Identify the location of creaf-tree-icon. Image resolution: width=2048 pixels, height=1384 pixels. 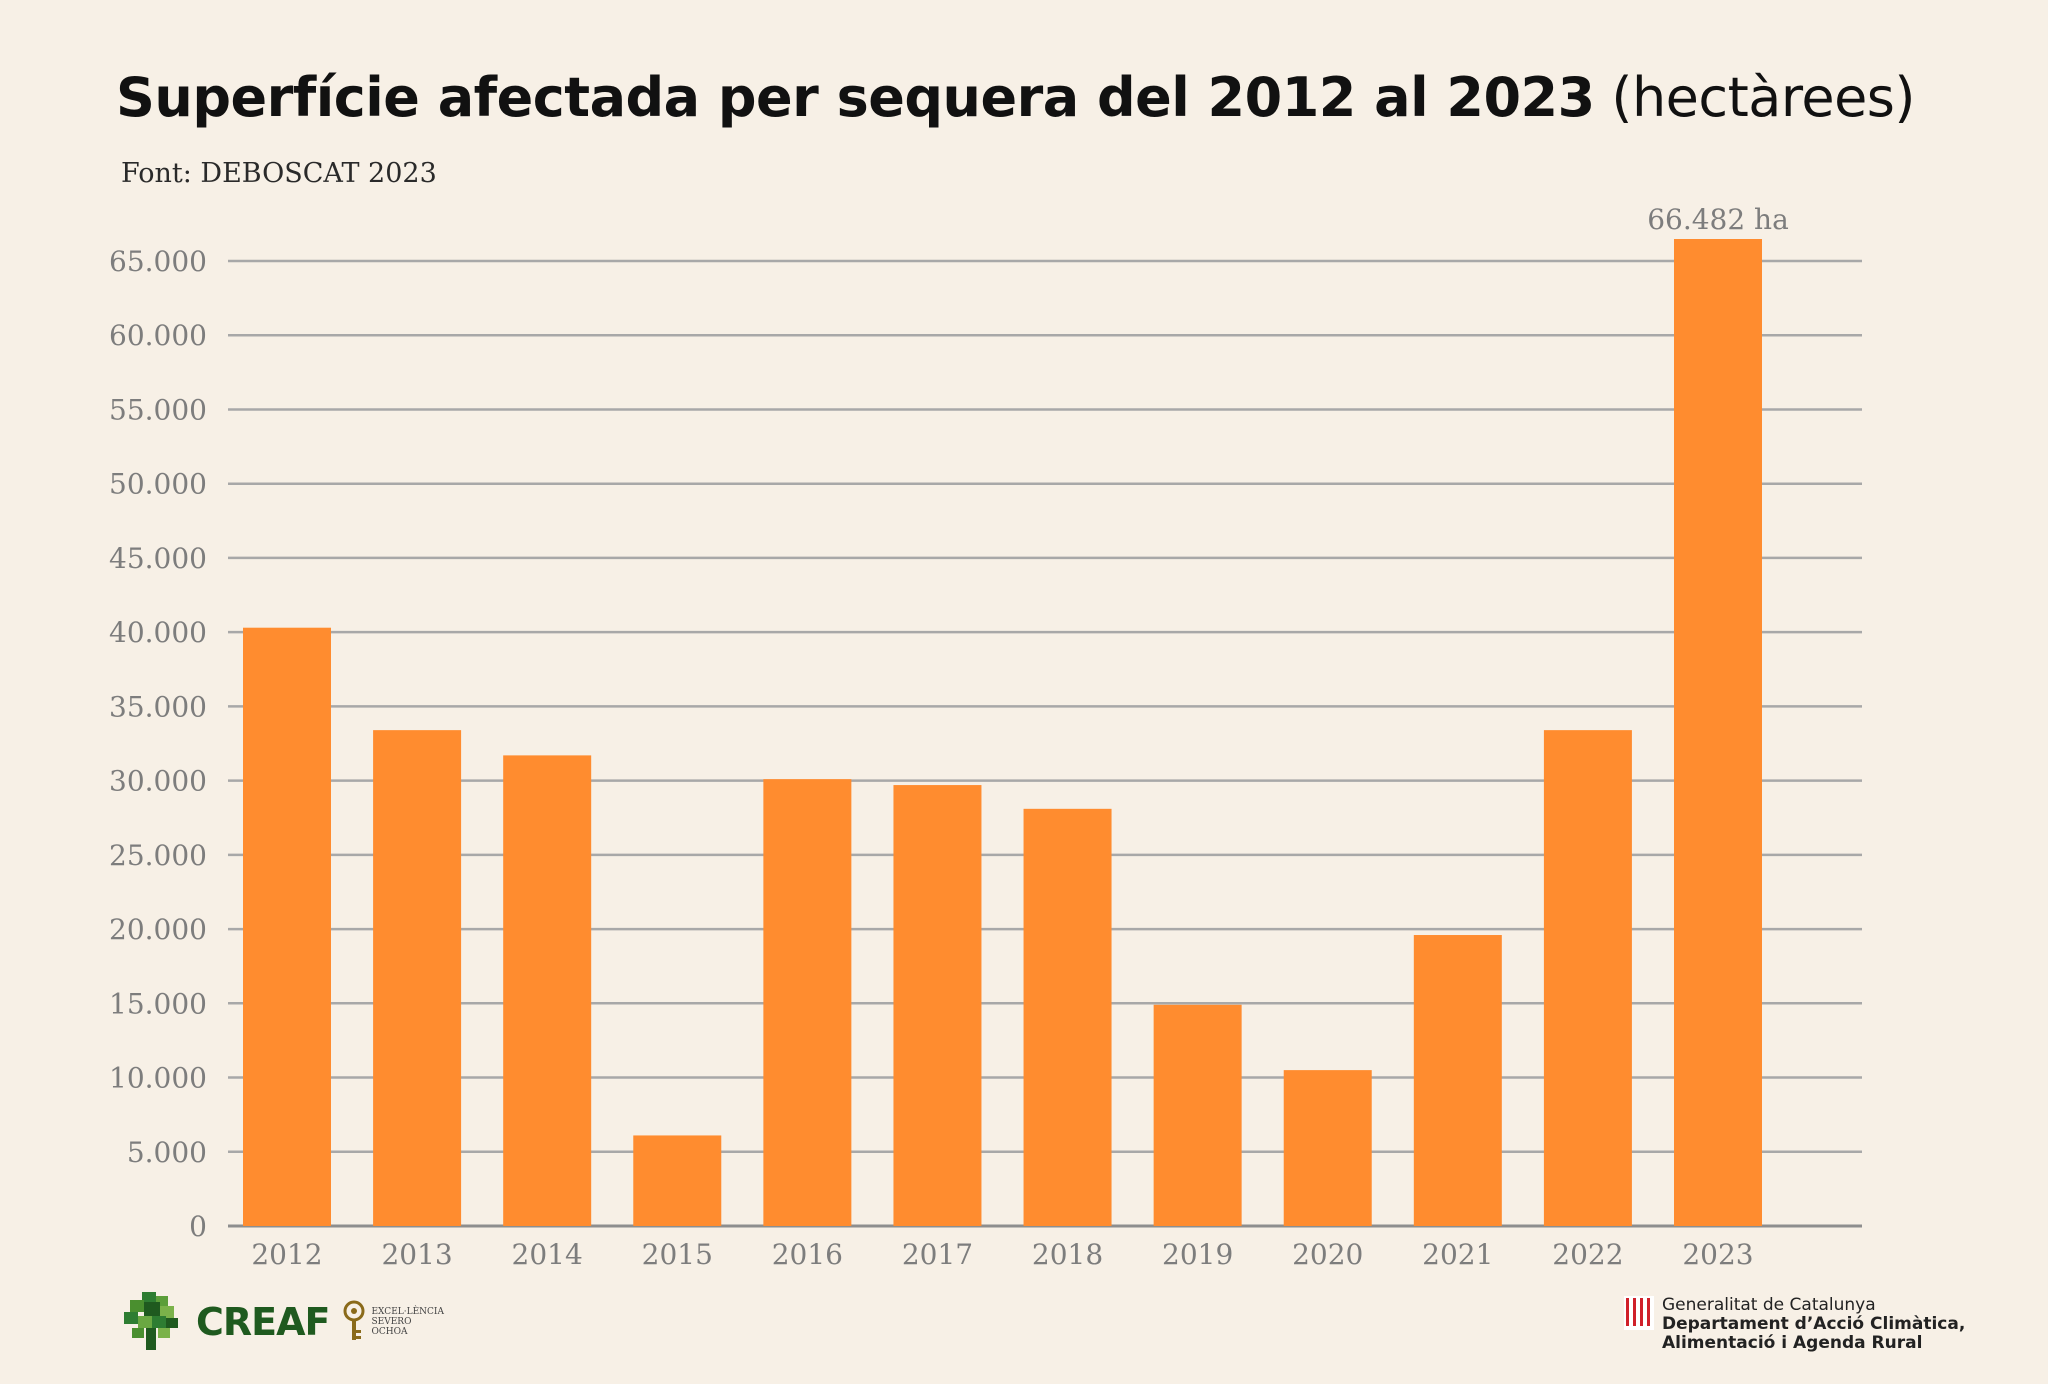
(151, 1321).